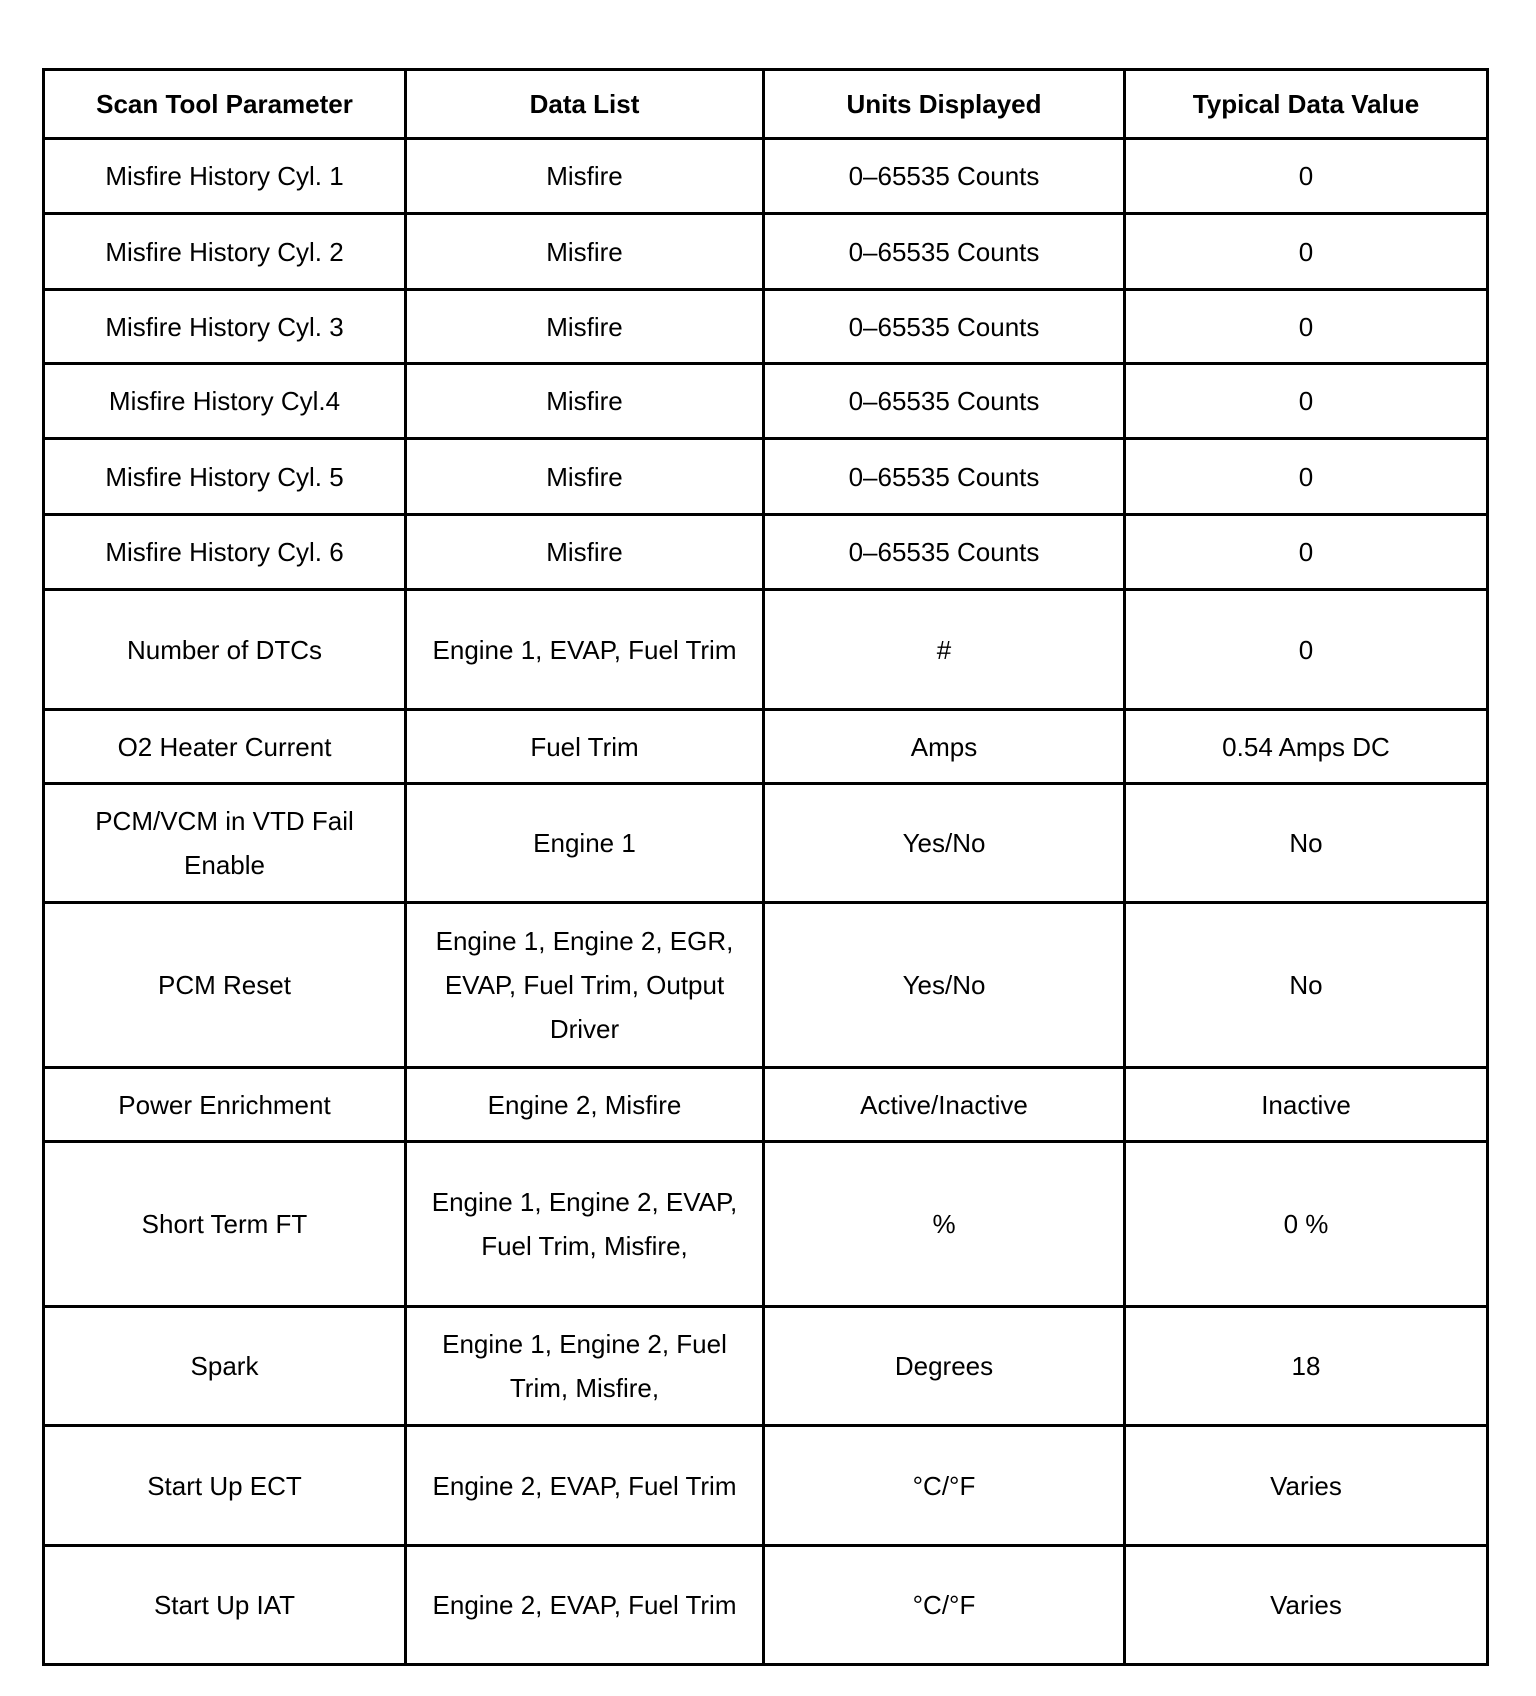 Image resolution: width=1536 pixels, height=1696 pixels. What do you see at coordinates (944, 1224) in the screenshot?
I see `cell-units: %` at bounding box center [944, 1224].